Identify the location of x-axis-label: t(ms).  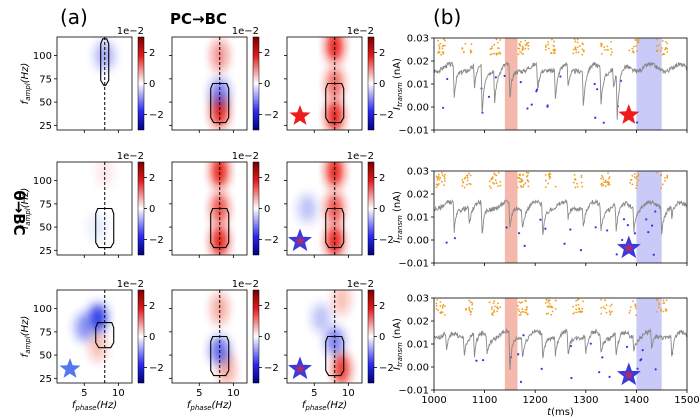
(560, 412).